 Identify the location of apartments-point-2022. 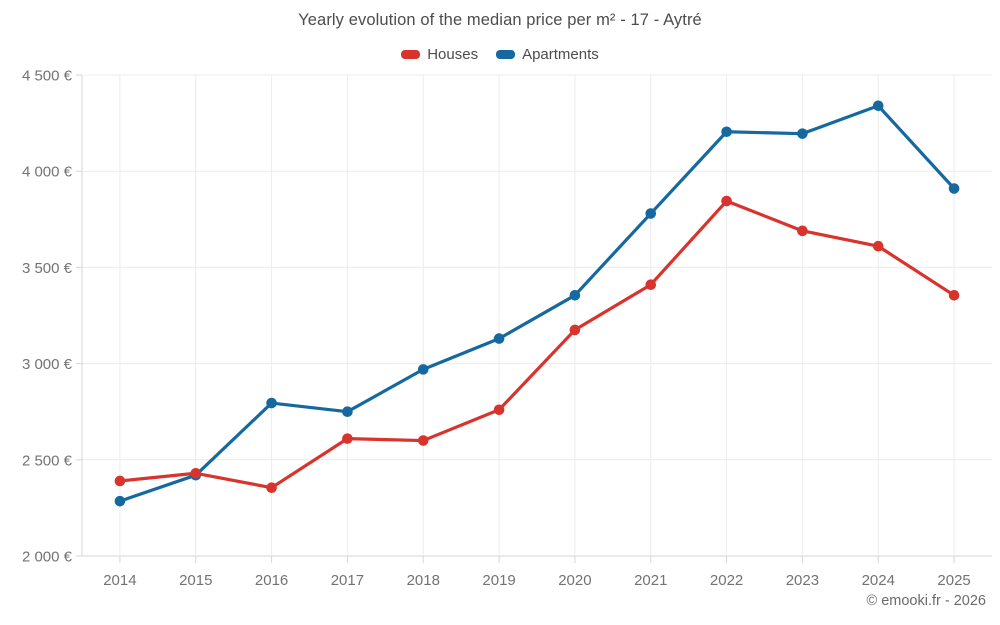
(726, 132).